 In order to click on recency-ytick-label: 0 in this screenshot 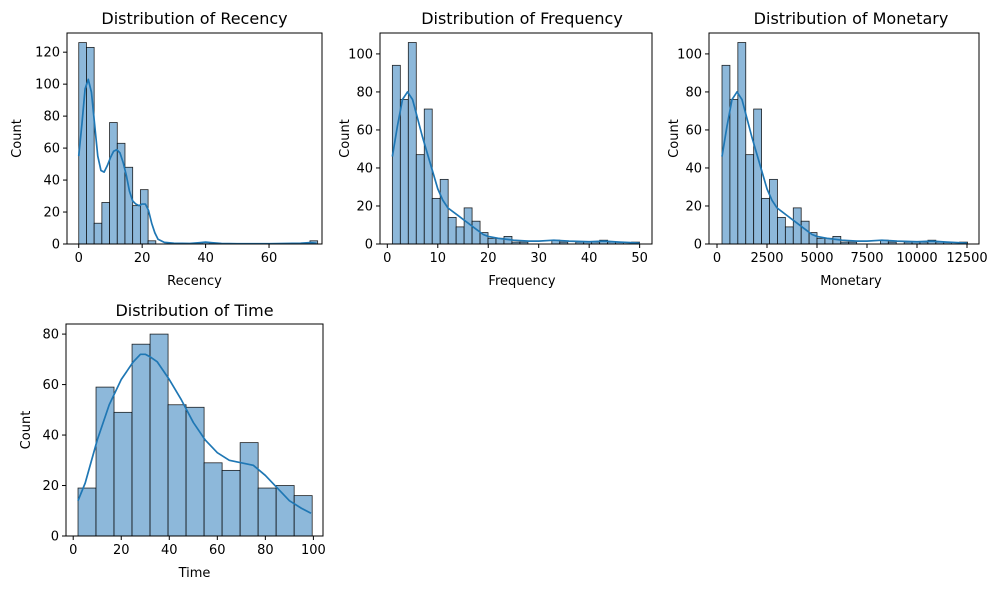, I will do `click(56, 245)`.